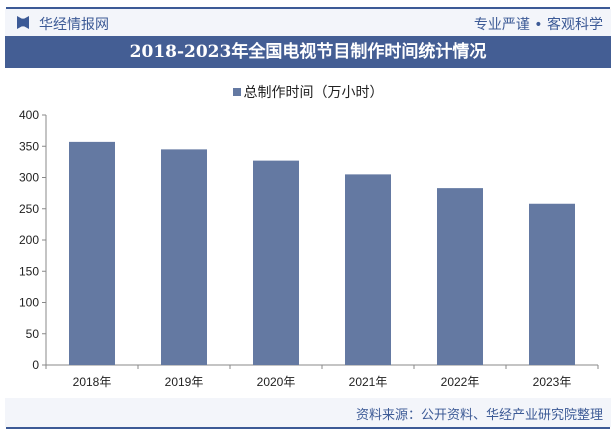 Image resolution: width=616 pixels, height=435 pixels. What do you see at coordinates (460, 382) in the screenshot?
I see `x-tick-label: 2022年` at bounding box center [460, 382].